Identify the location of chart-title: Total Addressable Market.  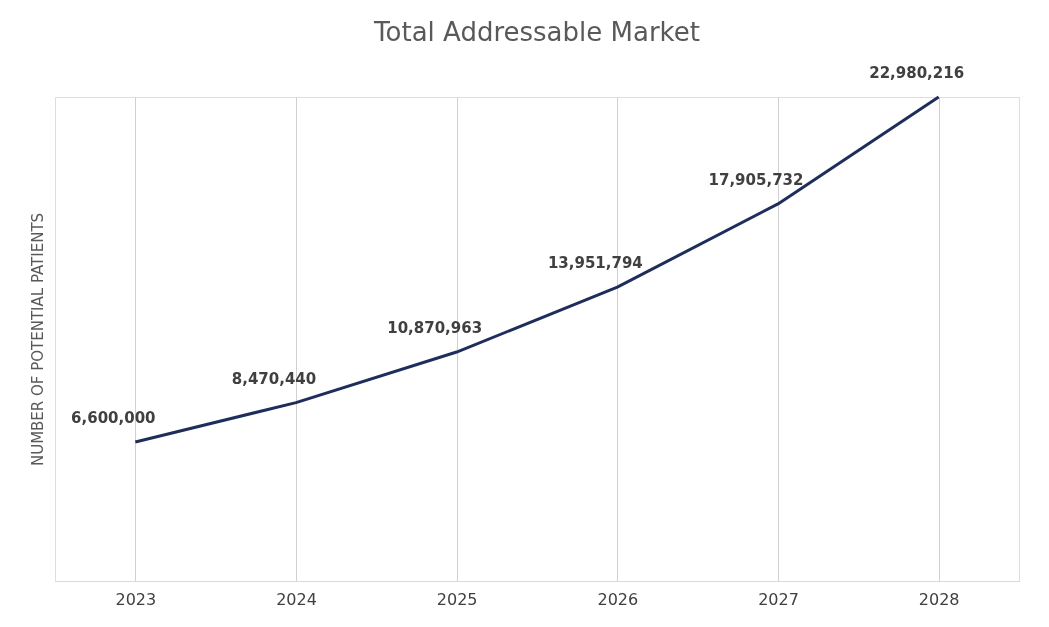
(536, 32).